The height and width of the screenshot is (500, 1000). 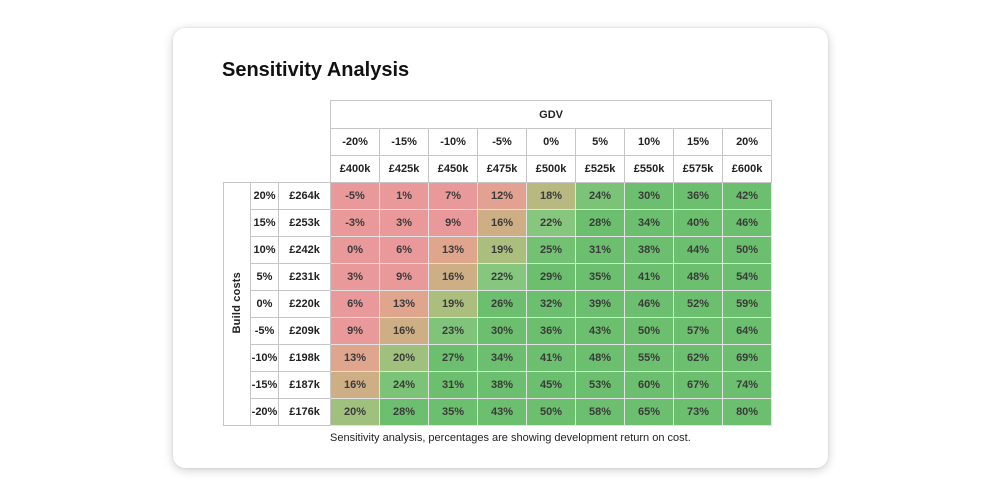 What do you see at coordinates (698, 277) in the screenshot?
I see `heatmap-cell: 48%` at bounding box center [698, 277].